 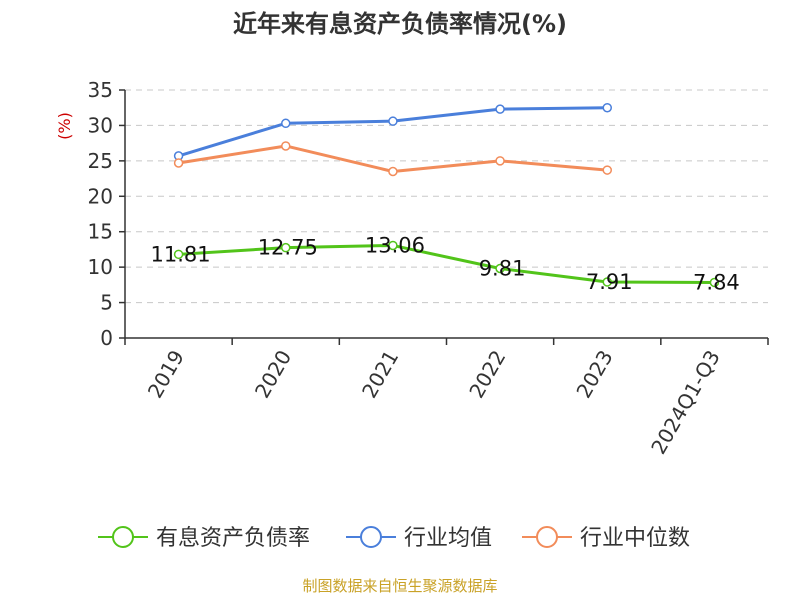 I want to click on legend-label: 行业中位数, so click(x=635, y=538).